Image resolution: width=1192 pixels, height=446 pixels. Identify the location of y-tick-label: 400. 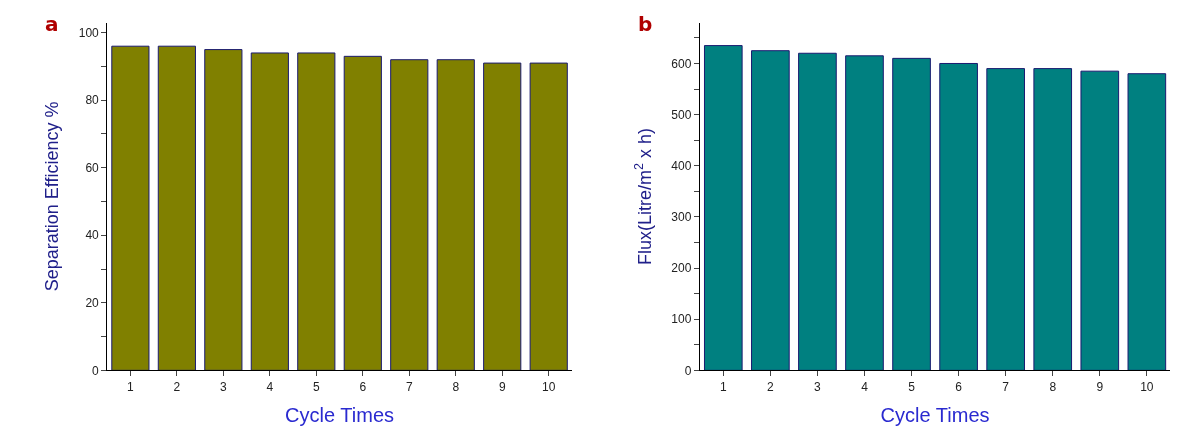
(681, 165).